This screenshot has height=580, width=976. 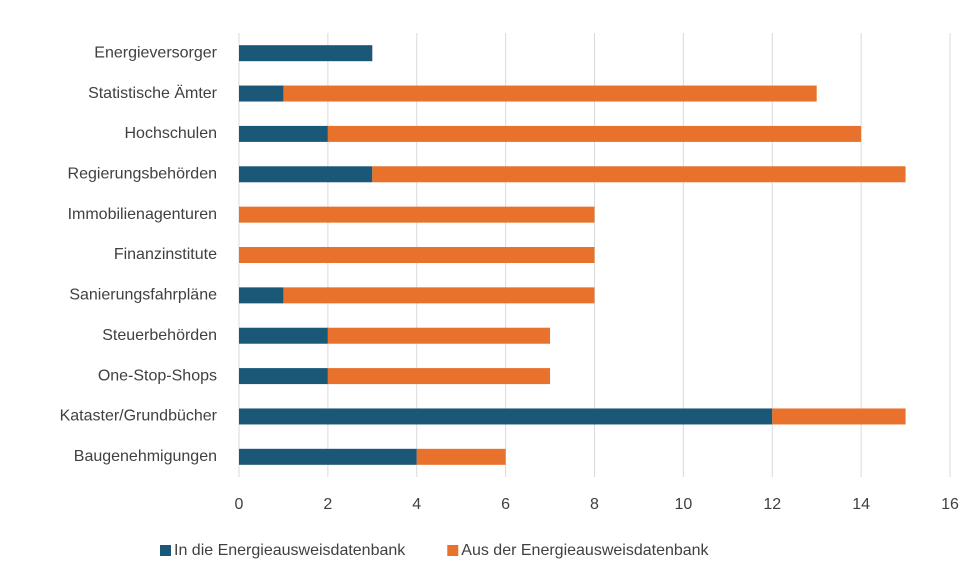 I want to click on y-tick-label: Immobilienagenturen, so click(x=142, y=214).